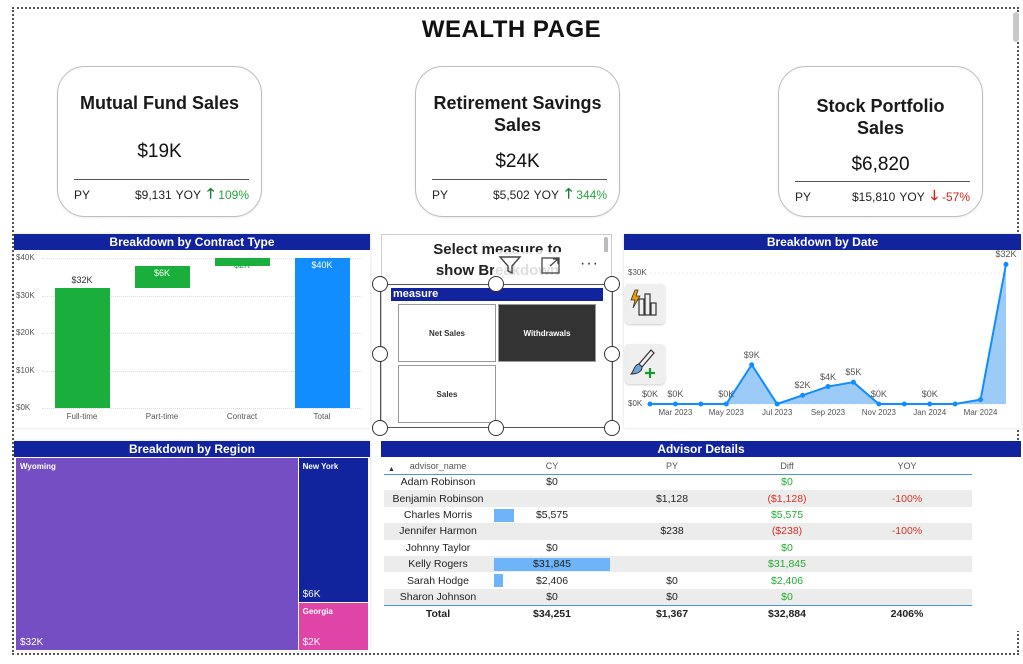 The height and width of the screenshot is (664, 1023). What do you see at coordinates (552, 564) in the screenshot?
I see `cell-cy-value: $31,845` at bounding box center [552, 564].